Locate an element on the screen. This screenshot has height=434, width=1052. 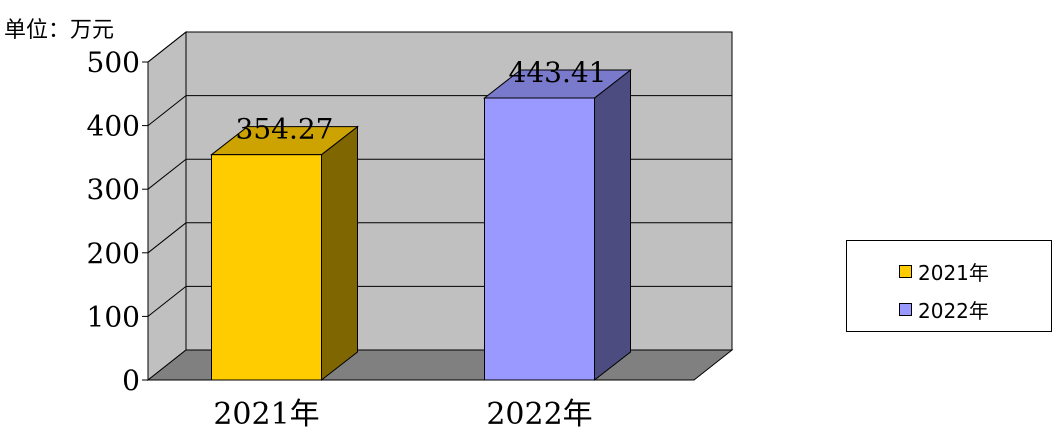
x-tick-label: 2022年 is located at coordinates (539, 414).